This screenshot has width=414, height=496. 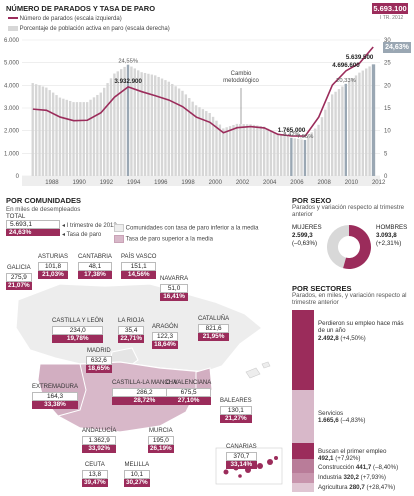 What do you see at coordinates (241, 456) in the screenshot?
I see `region-value: 370,7` at bounding box center [241, 456].